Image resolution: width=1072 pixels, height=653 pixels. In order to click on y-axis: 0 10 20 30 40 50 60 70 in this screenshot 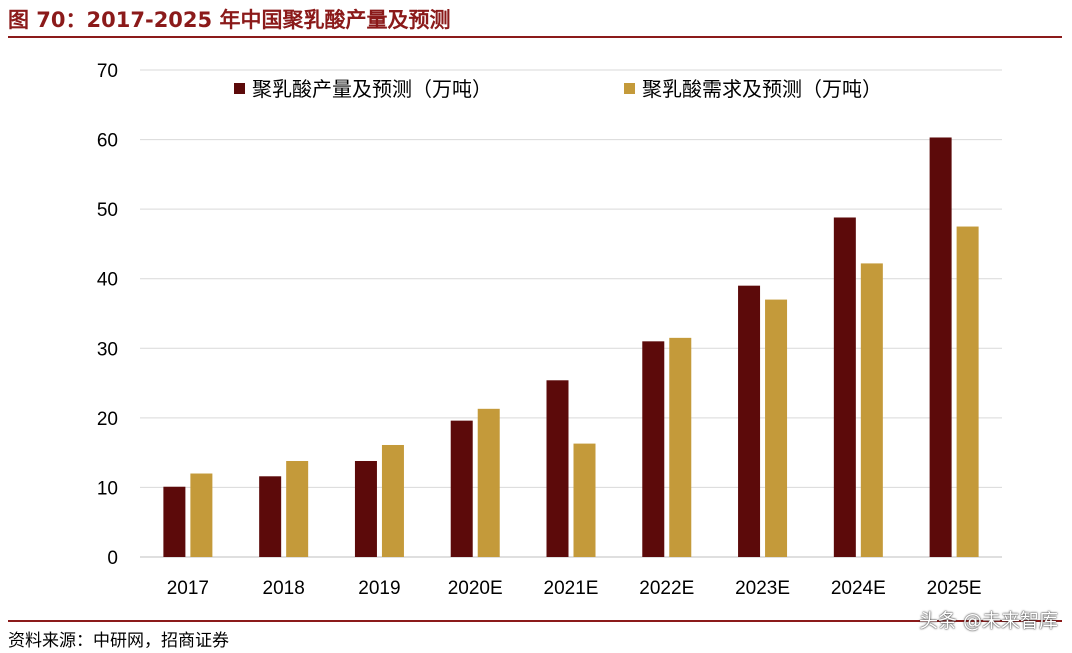, I will do `click(107, 315)`.